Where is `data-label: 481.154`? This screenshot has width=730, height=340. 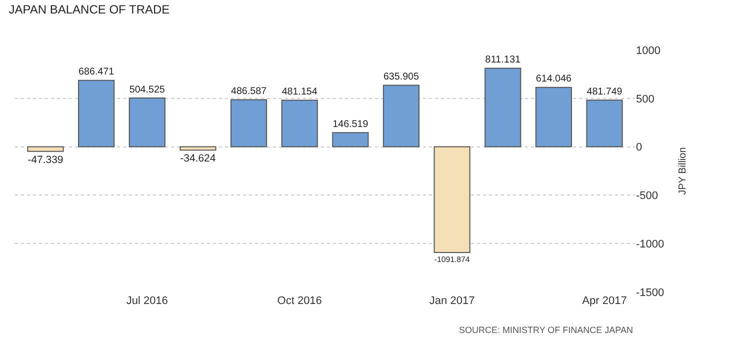
data-label: 481.154 is located at coordinates (300, 92).